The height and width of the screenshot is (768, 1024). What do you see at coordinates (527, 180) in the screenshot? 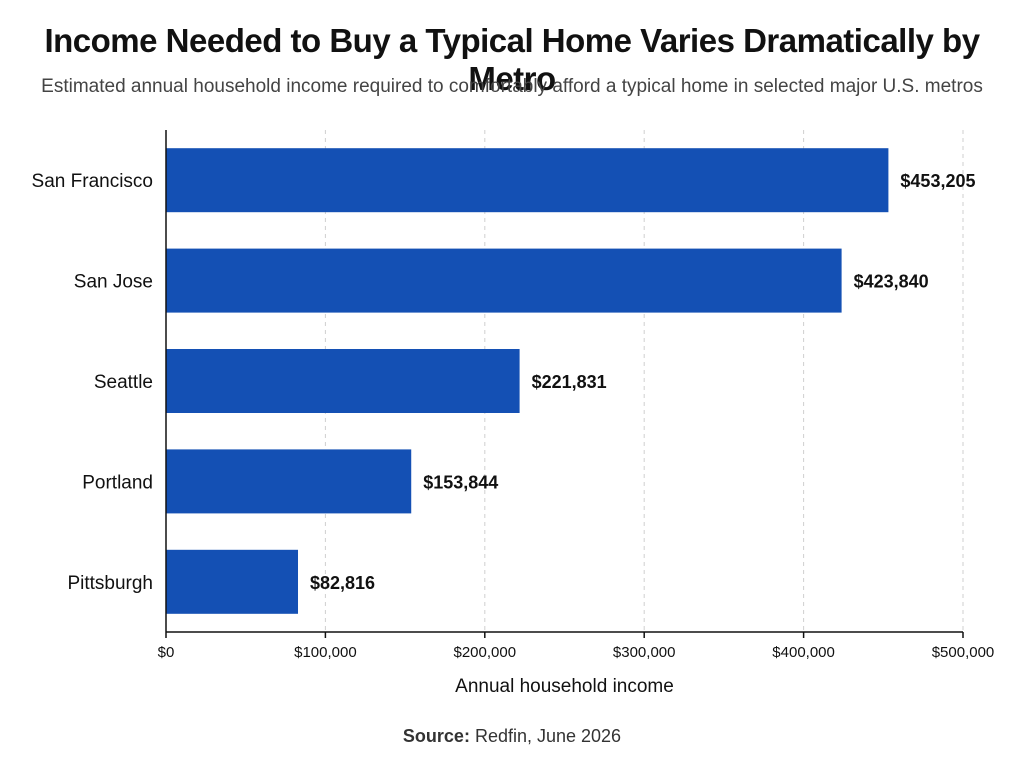
I see `bar-san-francisco` at bounding box center [527, 180].